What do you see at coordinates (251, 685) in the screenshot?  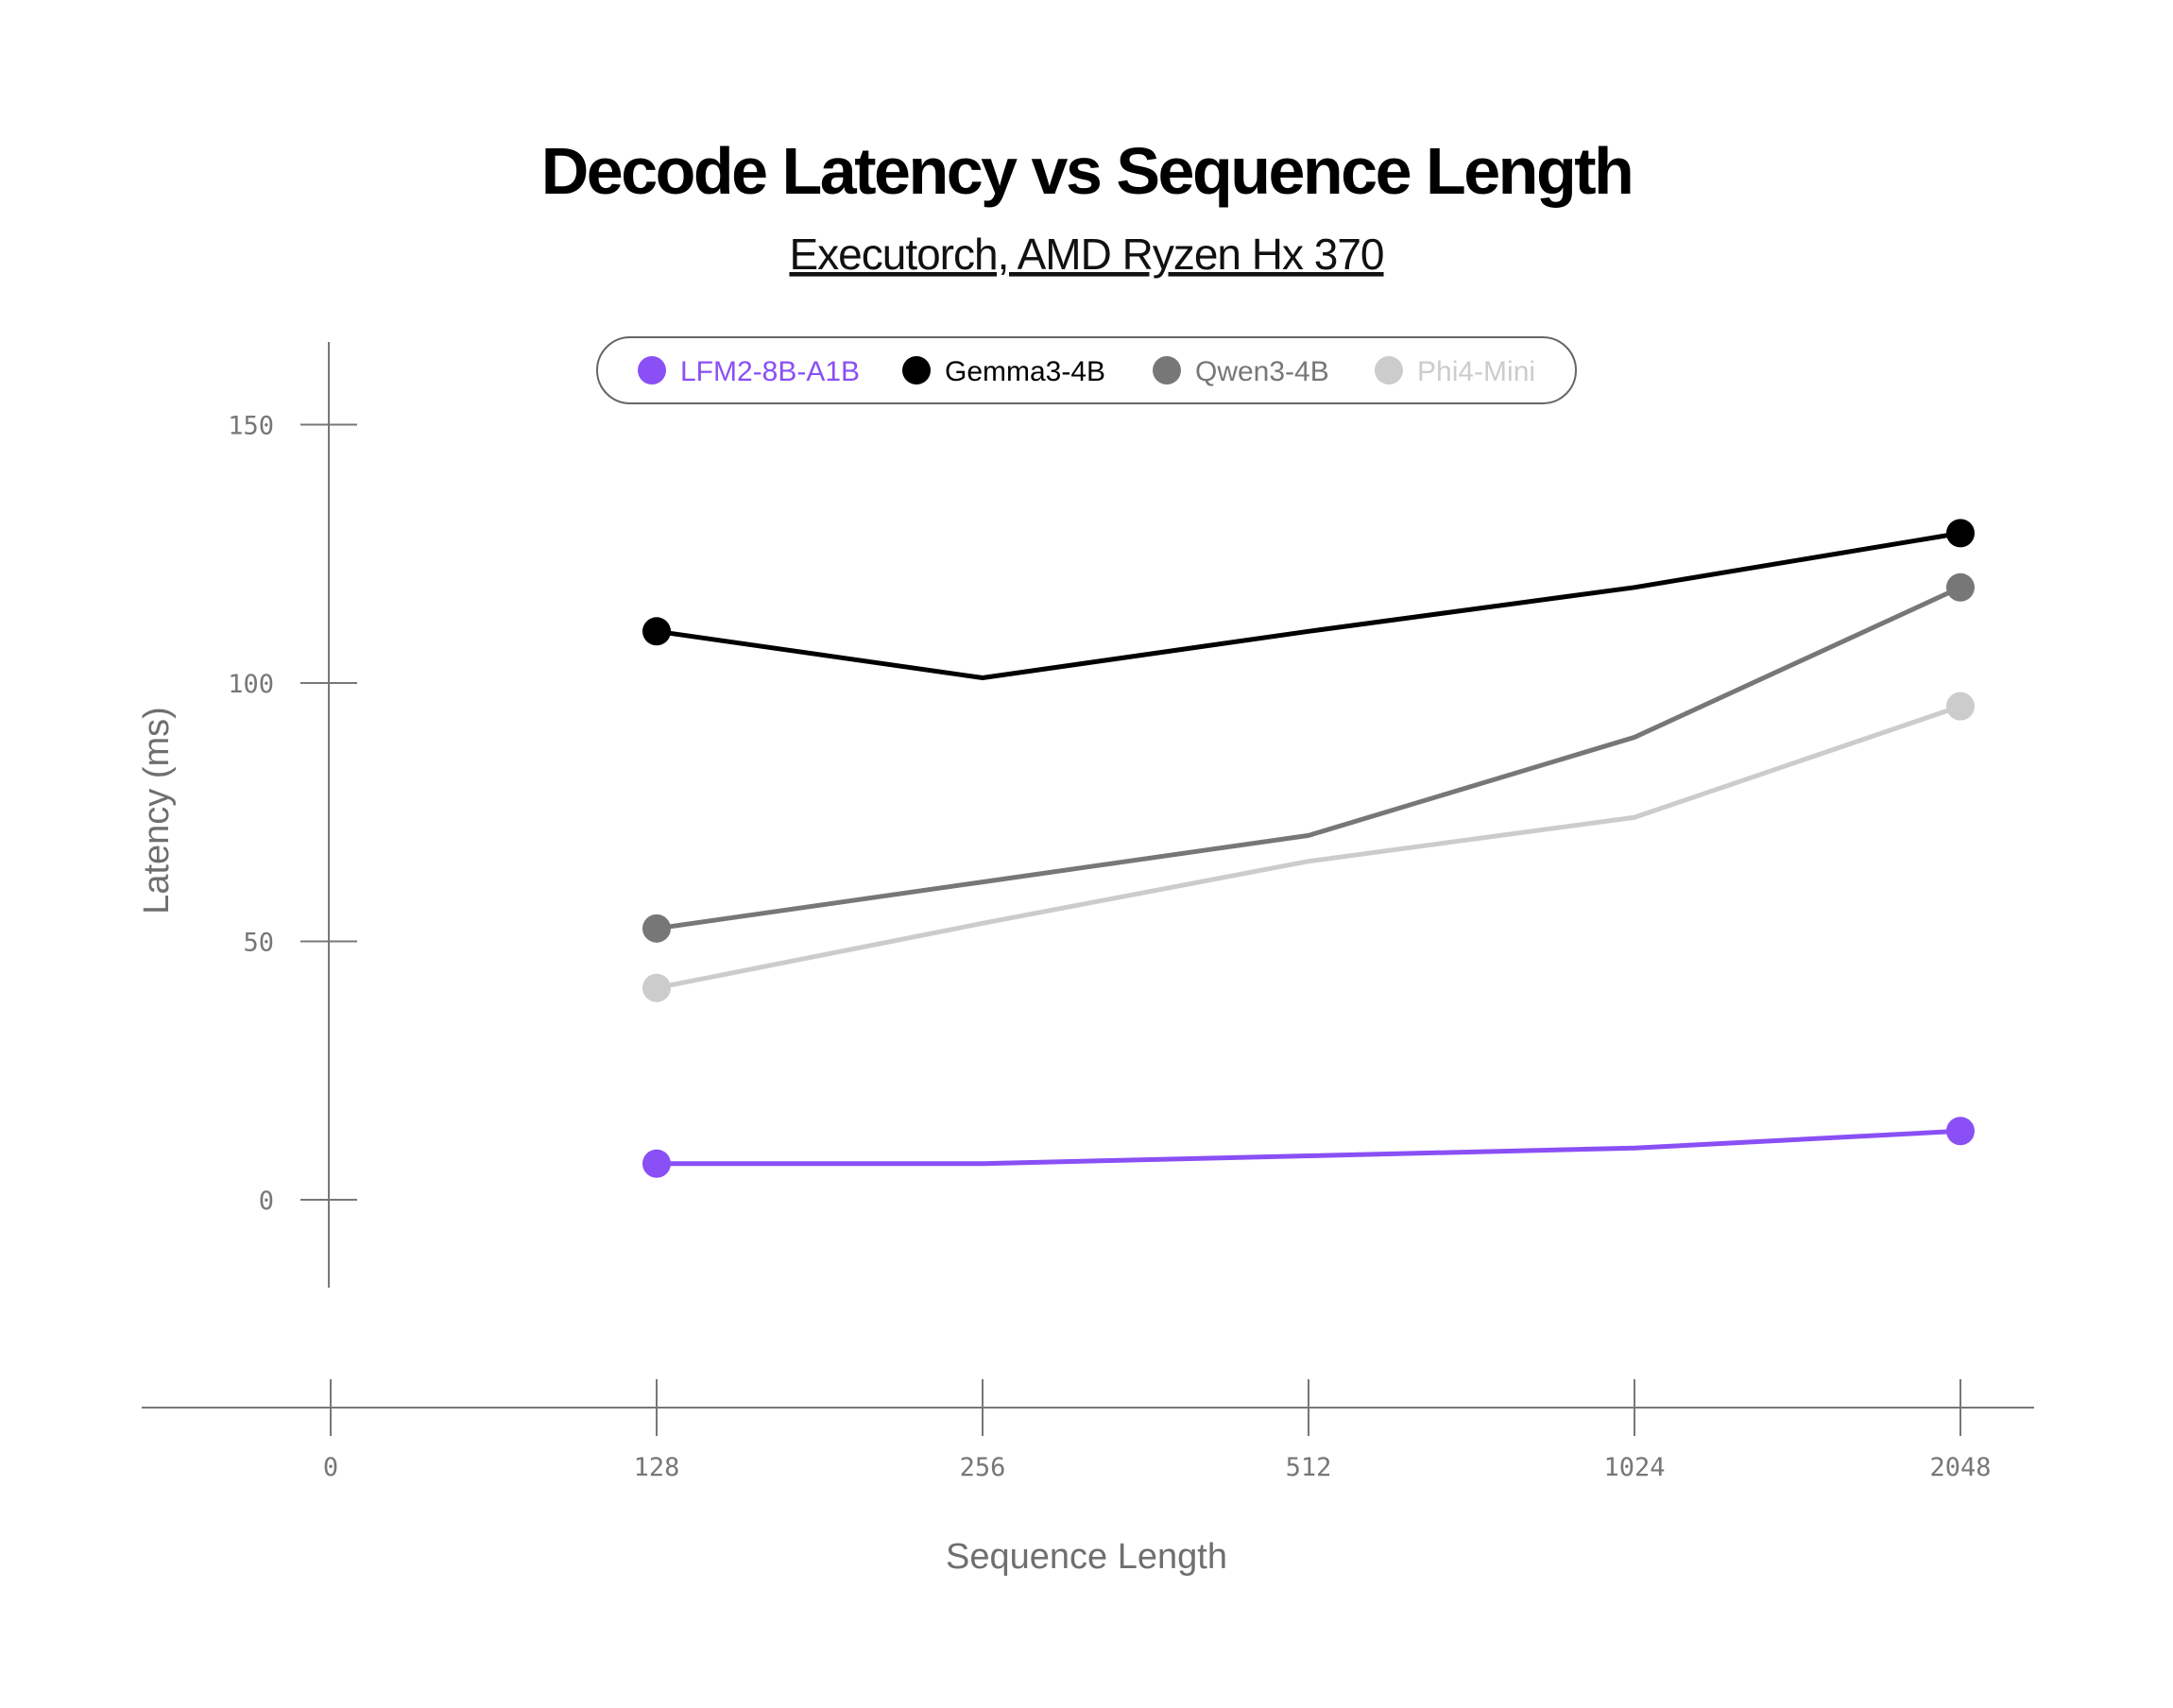 I see `y-tick-label: 100` at bounding box center [251, 685].